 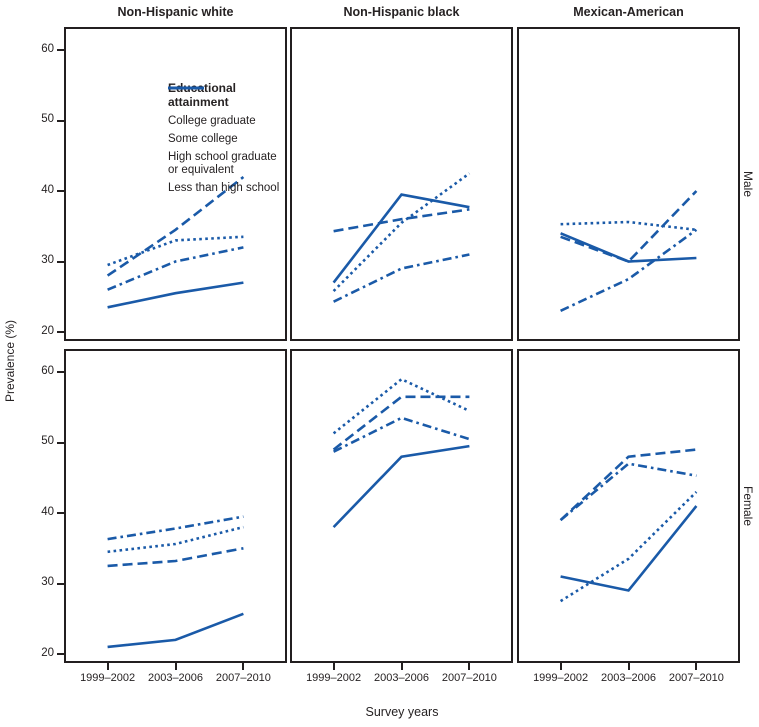 What do you see at coordinates (628, 12) in the screenshot?
I see `column-title-mexican-american: Mexican-American` at bounding box center [628, 12].